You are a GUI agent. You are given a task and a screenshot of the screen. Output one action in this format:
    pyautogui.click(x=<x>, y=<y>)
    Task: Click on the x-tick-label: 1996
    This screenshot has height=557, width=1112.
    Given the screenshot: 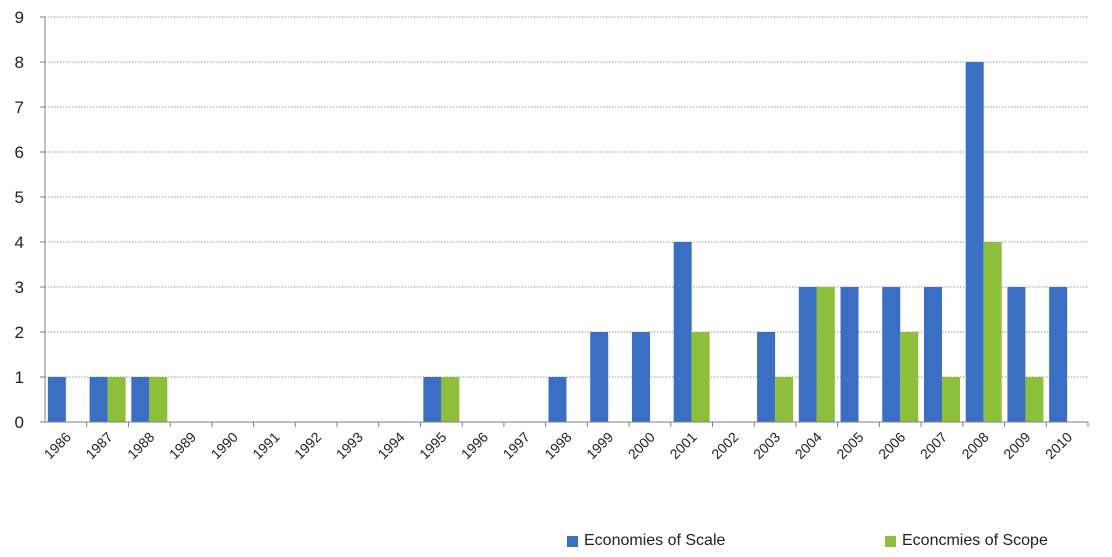 What is the action you would take?
    pyautogui.click(x=474, y=445)
    